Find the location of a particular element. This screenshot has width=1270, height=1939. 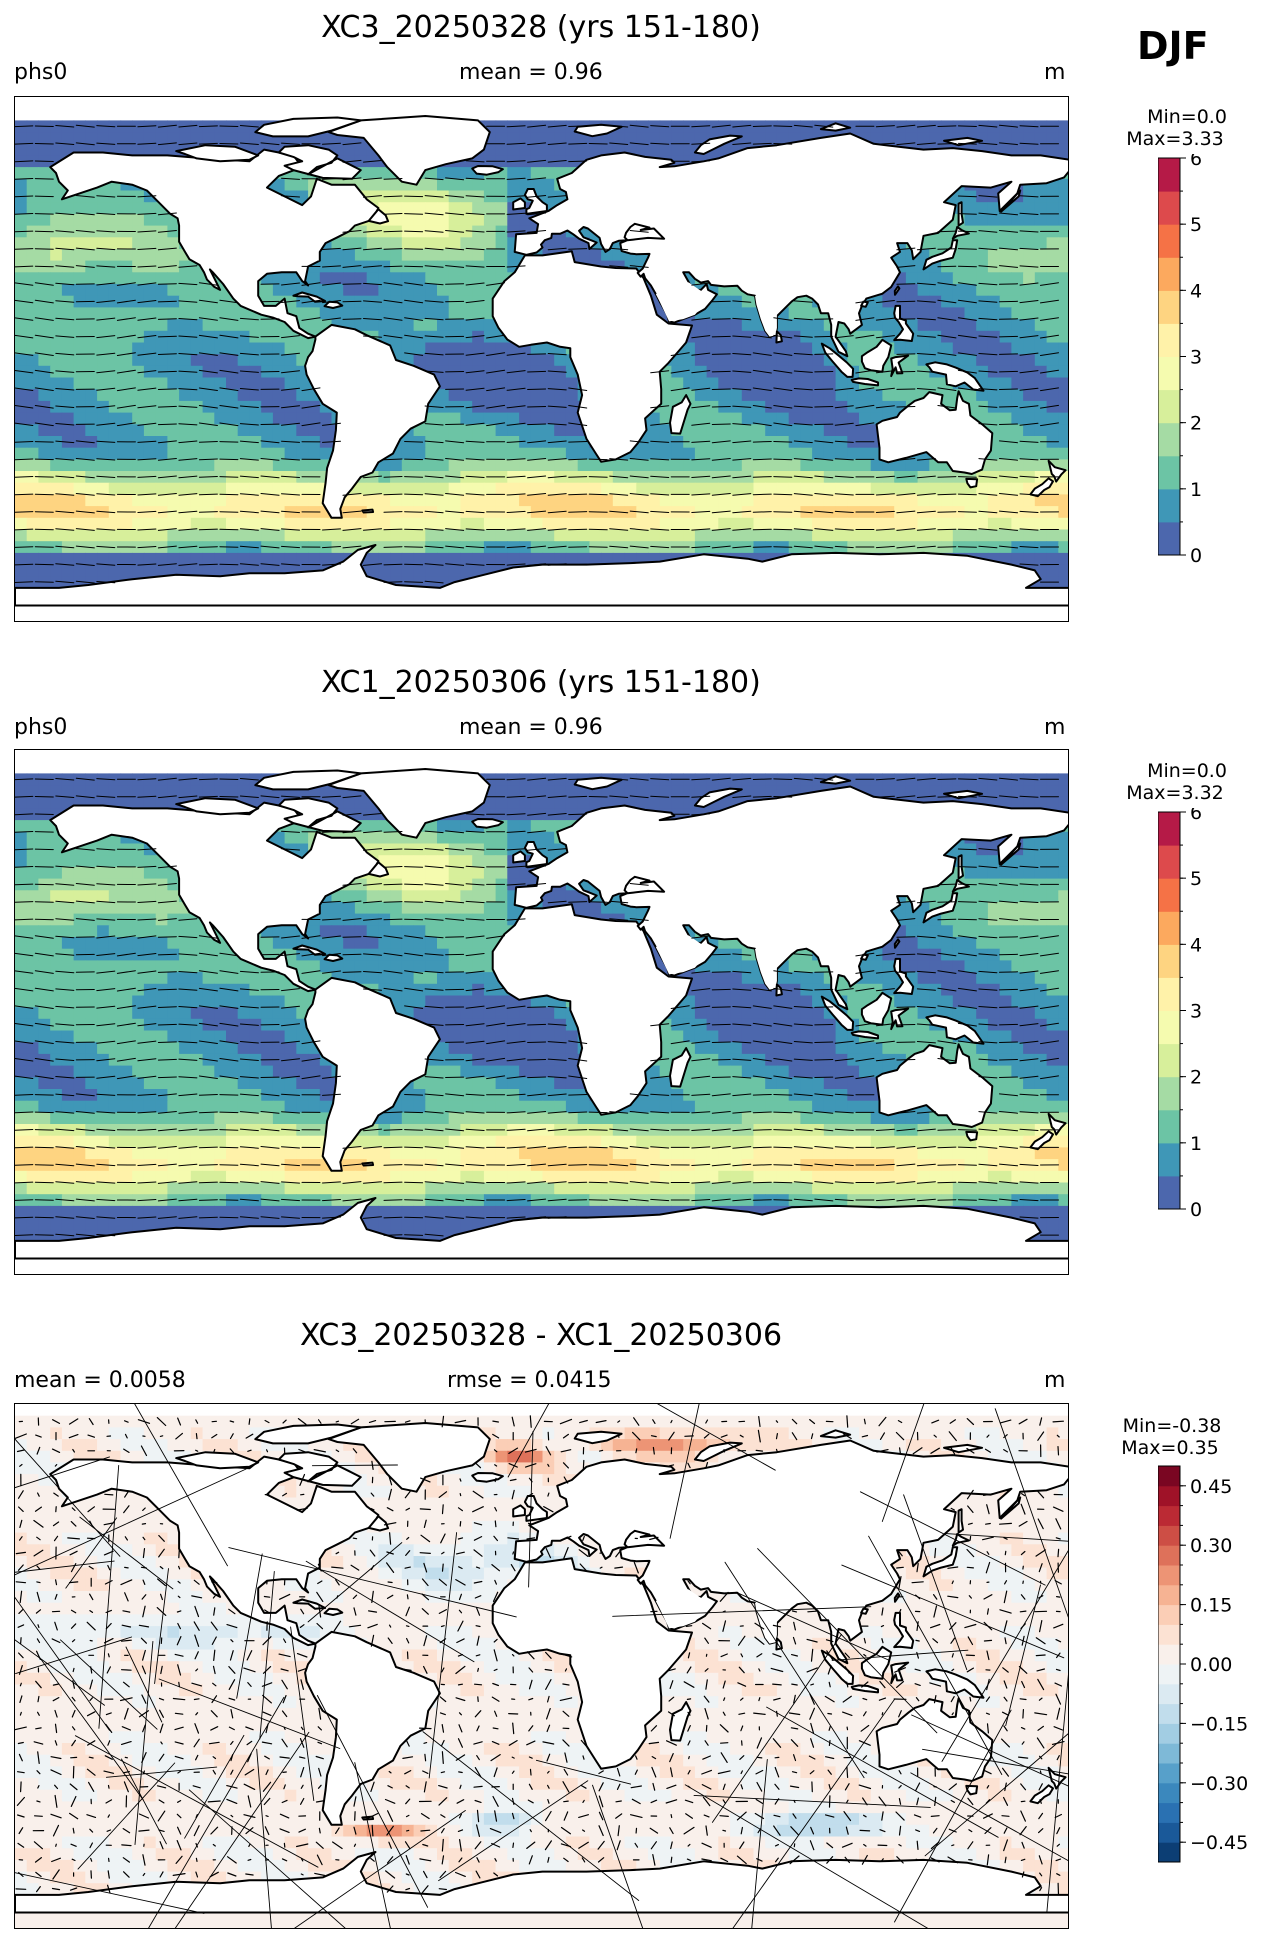

panel3-units-label: m is located at coordinates (1055, 1380).